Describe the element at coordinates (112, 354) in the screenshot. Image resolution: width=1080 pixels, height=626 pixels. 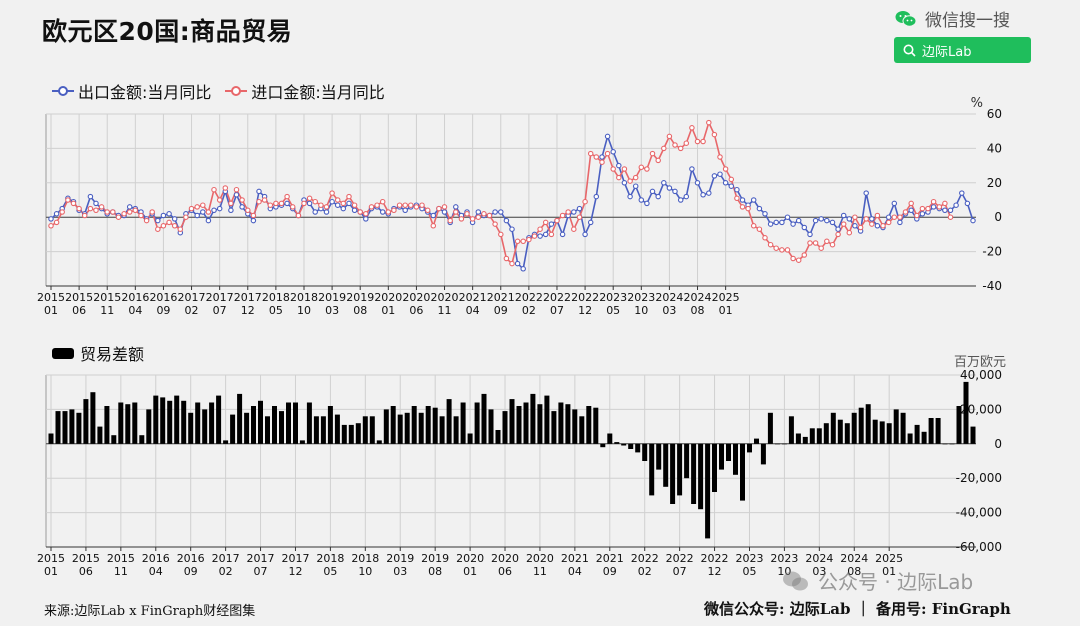
I see `legend-label-trade-balance: 贸易差额` at that location.